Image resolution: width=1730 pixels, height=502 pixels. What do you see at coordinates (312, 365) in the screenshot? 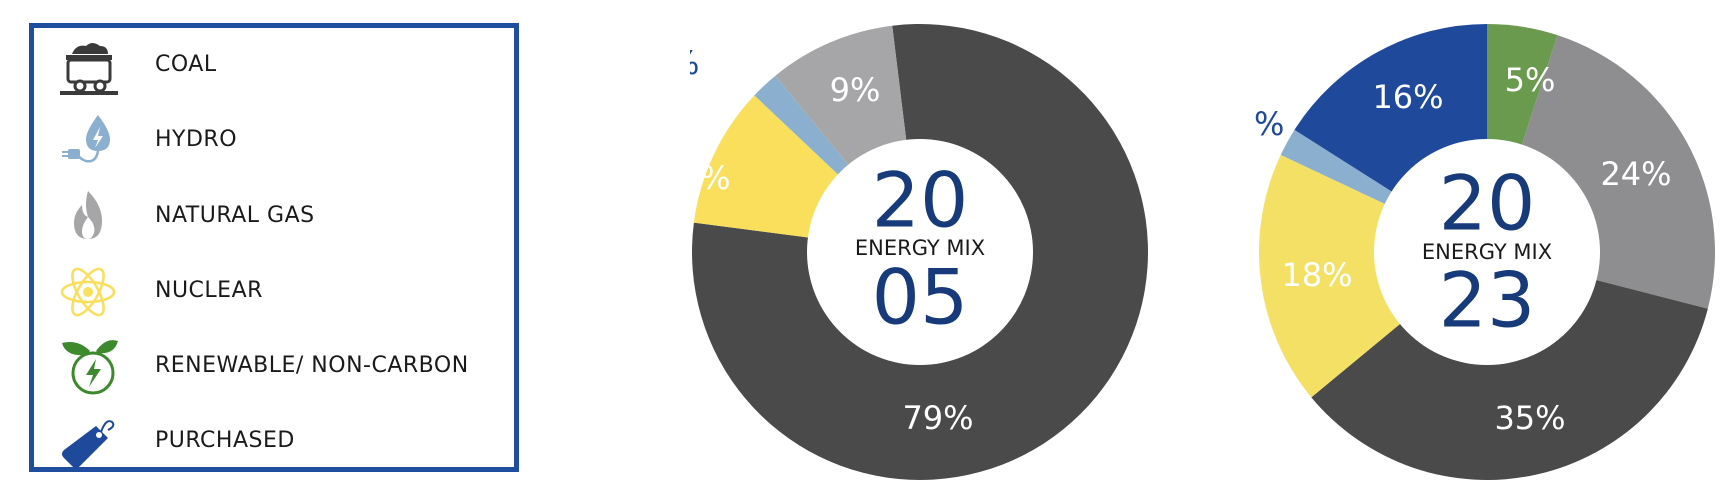
I see `legend-label-renewable: RENEWABLE/ NON-CARBON` at bounding box center [312, 365].